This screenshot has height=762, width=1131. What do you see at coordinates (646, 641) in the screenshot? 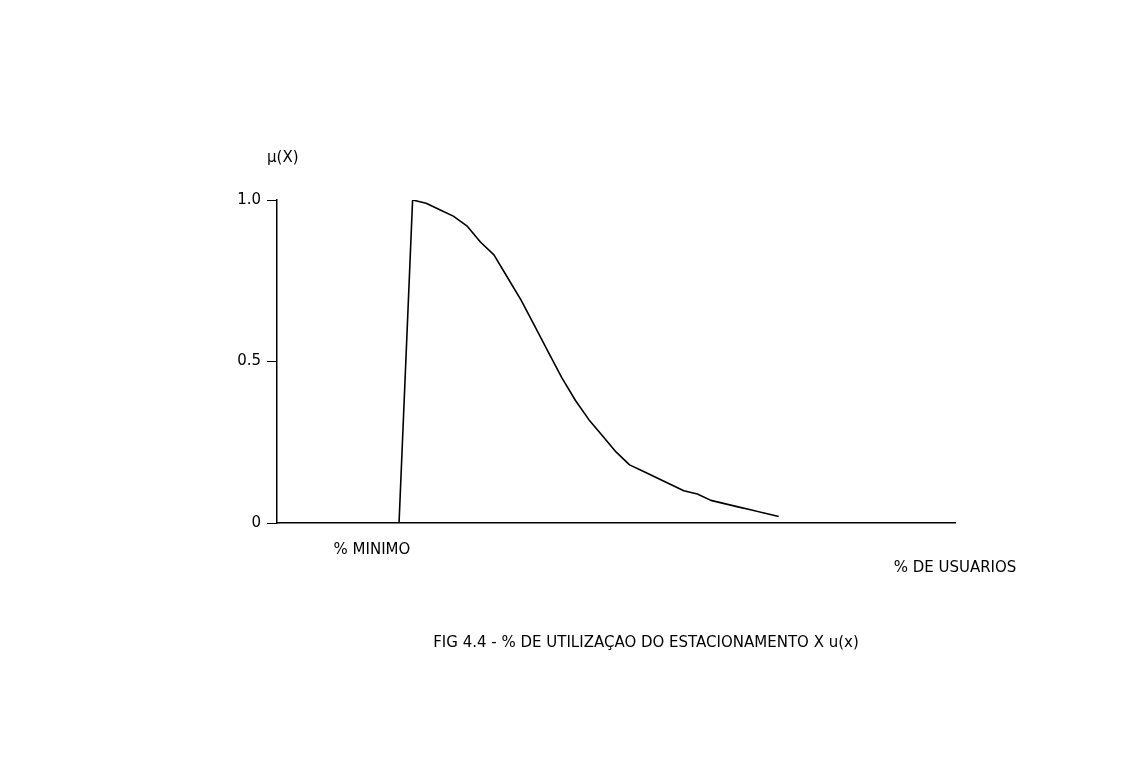
I see `text: FIG 4.4 - % DE UTILIZAÇAO DO ESTACIONAMENTO X u(x)` at bounding box center [646, 641].